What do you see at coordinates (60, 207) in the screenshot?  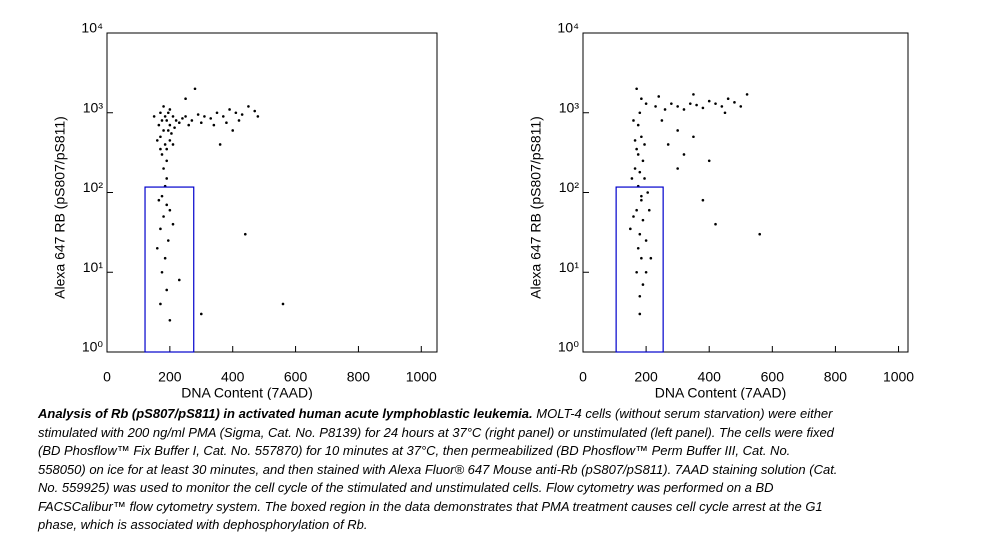 I see `y-axis-label: Alexa 647 RB (pS807/pS811)` at bounding box center [60, 207].